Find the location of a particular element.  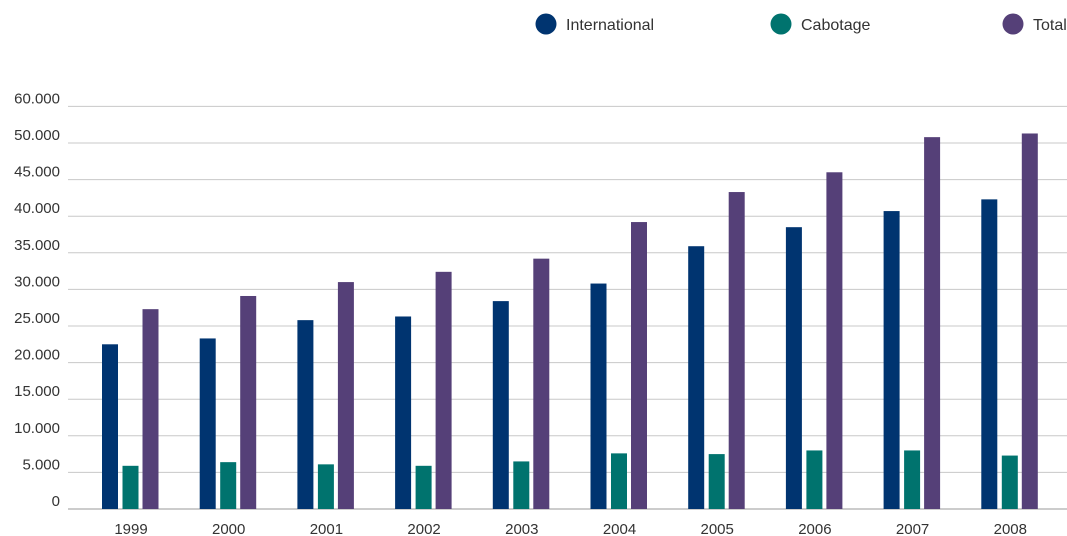

legend-marker-international is located at coordinates (546, 24).